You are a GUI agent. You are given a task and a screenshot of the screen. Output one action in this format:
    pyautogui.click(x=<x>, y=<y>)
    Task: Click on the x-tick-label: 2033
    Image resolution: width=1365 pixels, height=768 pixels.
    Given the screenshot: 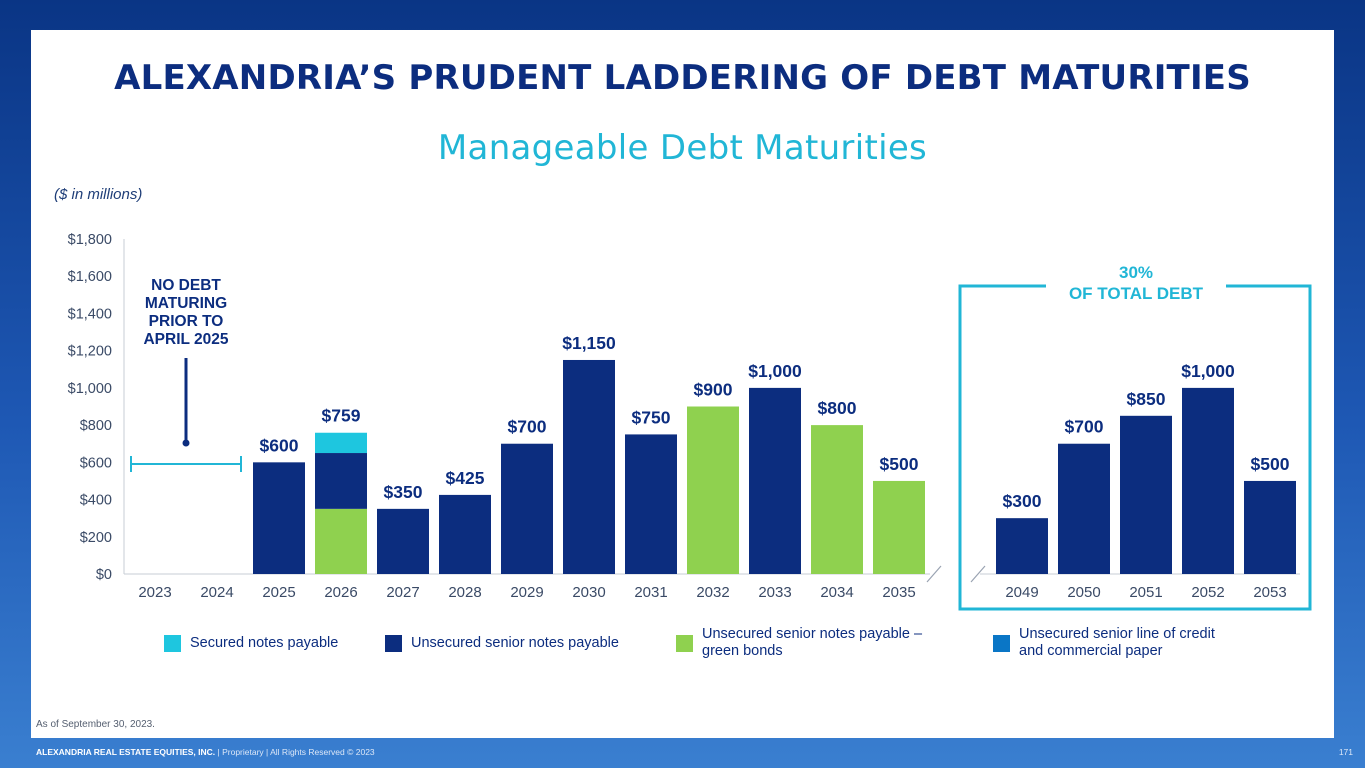 What is the action you would take?
    pyautogui.click(x=774, y=592)
    